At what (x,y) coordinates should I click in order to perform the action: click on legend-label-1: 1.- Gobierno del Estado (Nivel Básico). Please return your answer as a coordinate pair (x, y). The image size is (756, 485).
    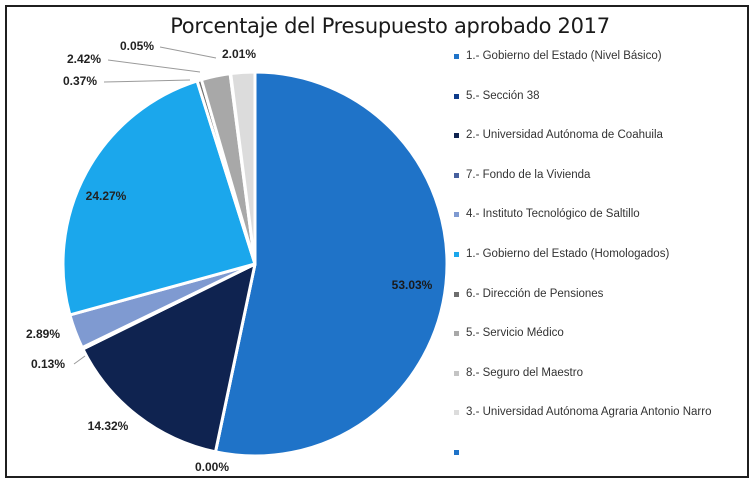
    Looking at the image, I should click on (564, 56).